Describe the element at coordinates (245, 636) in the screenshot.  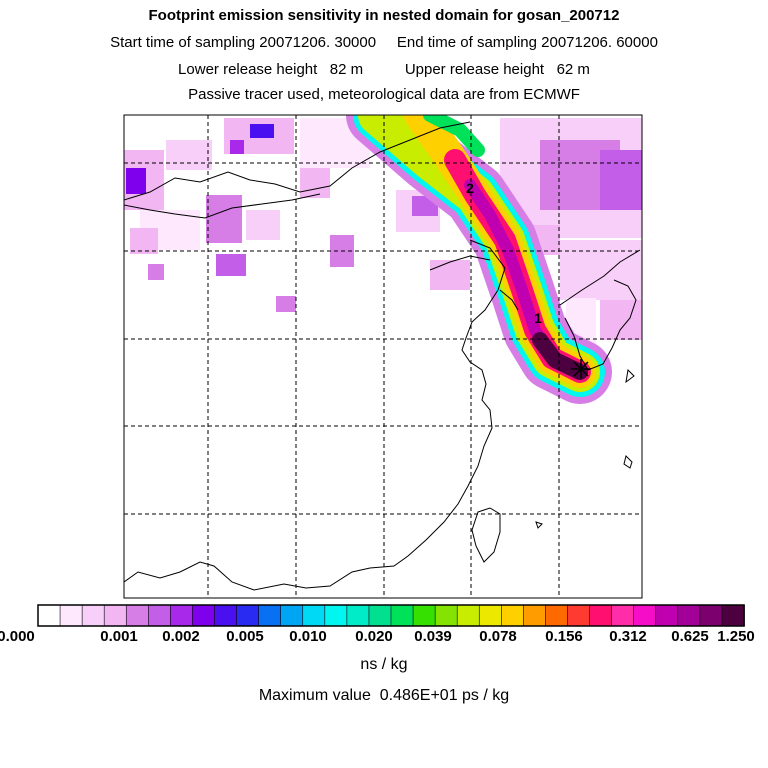
I see `color-scale-tick-label: 0.005` at that location.